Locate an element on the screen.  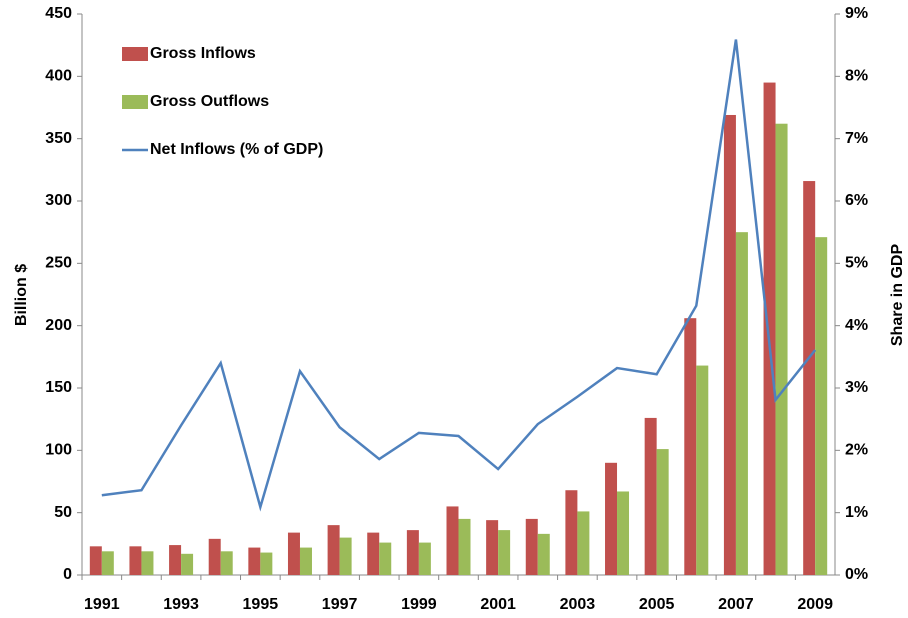
y-tick-label: 400 is located at coordinates (58, 76).